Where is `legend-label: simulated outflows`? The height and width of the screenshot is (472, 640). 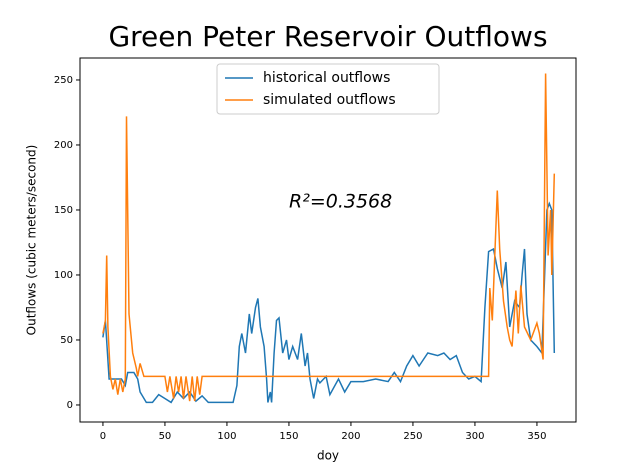
legend-label: simulated outflows is located at coordinates (329, 100).